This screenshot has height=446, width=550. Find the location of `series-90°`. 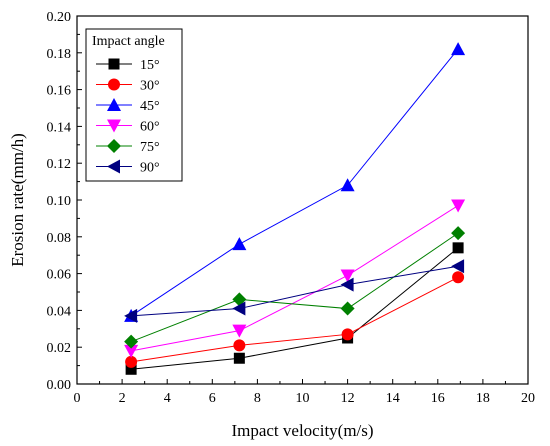

series-90° is located at coordinates (294, 291).